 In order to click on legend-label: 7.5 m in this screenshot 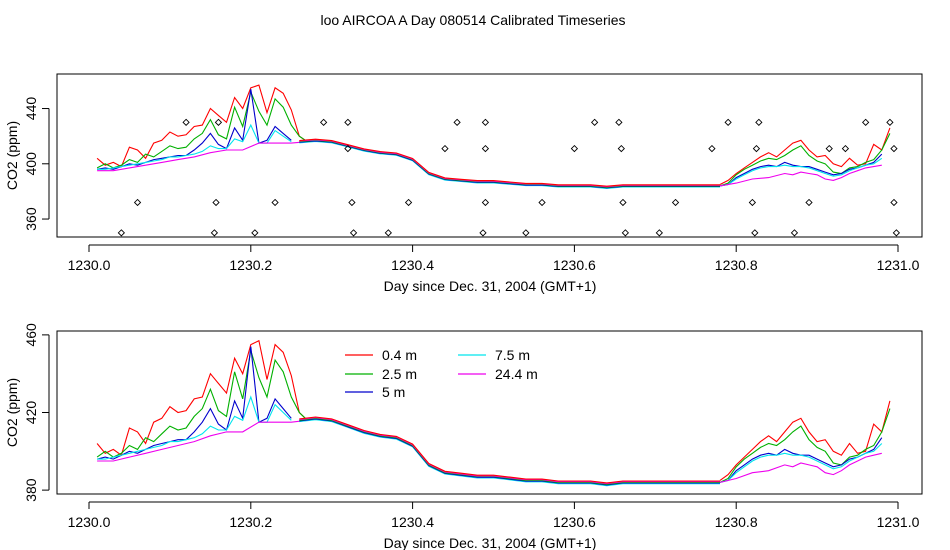, I will do `click(512, 355)`.